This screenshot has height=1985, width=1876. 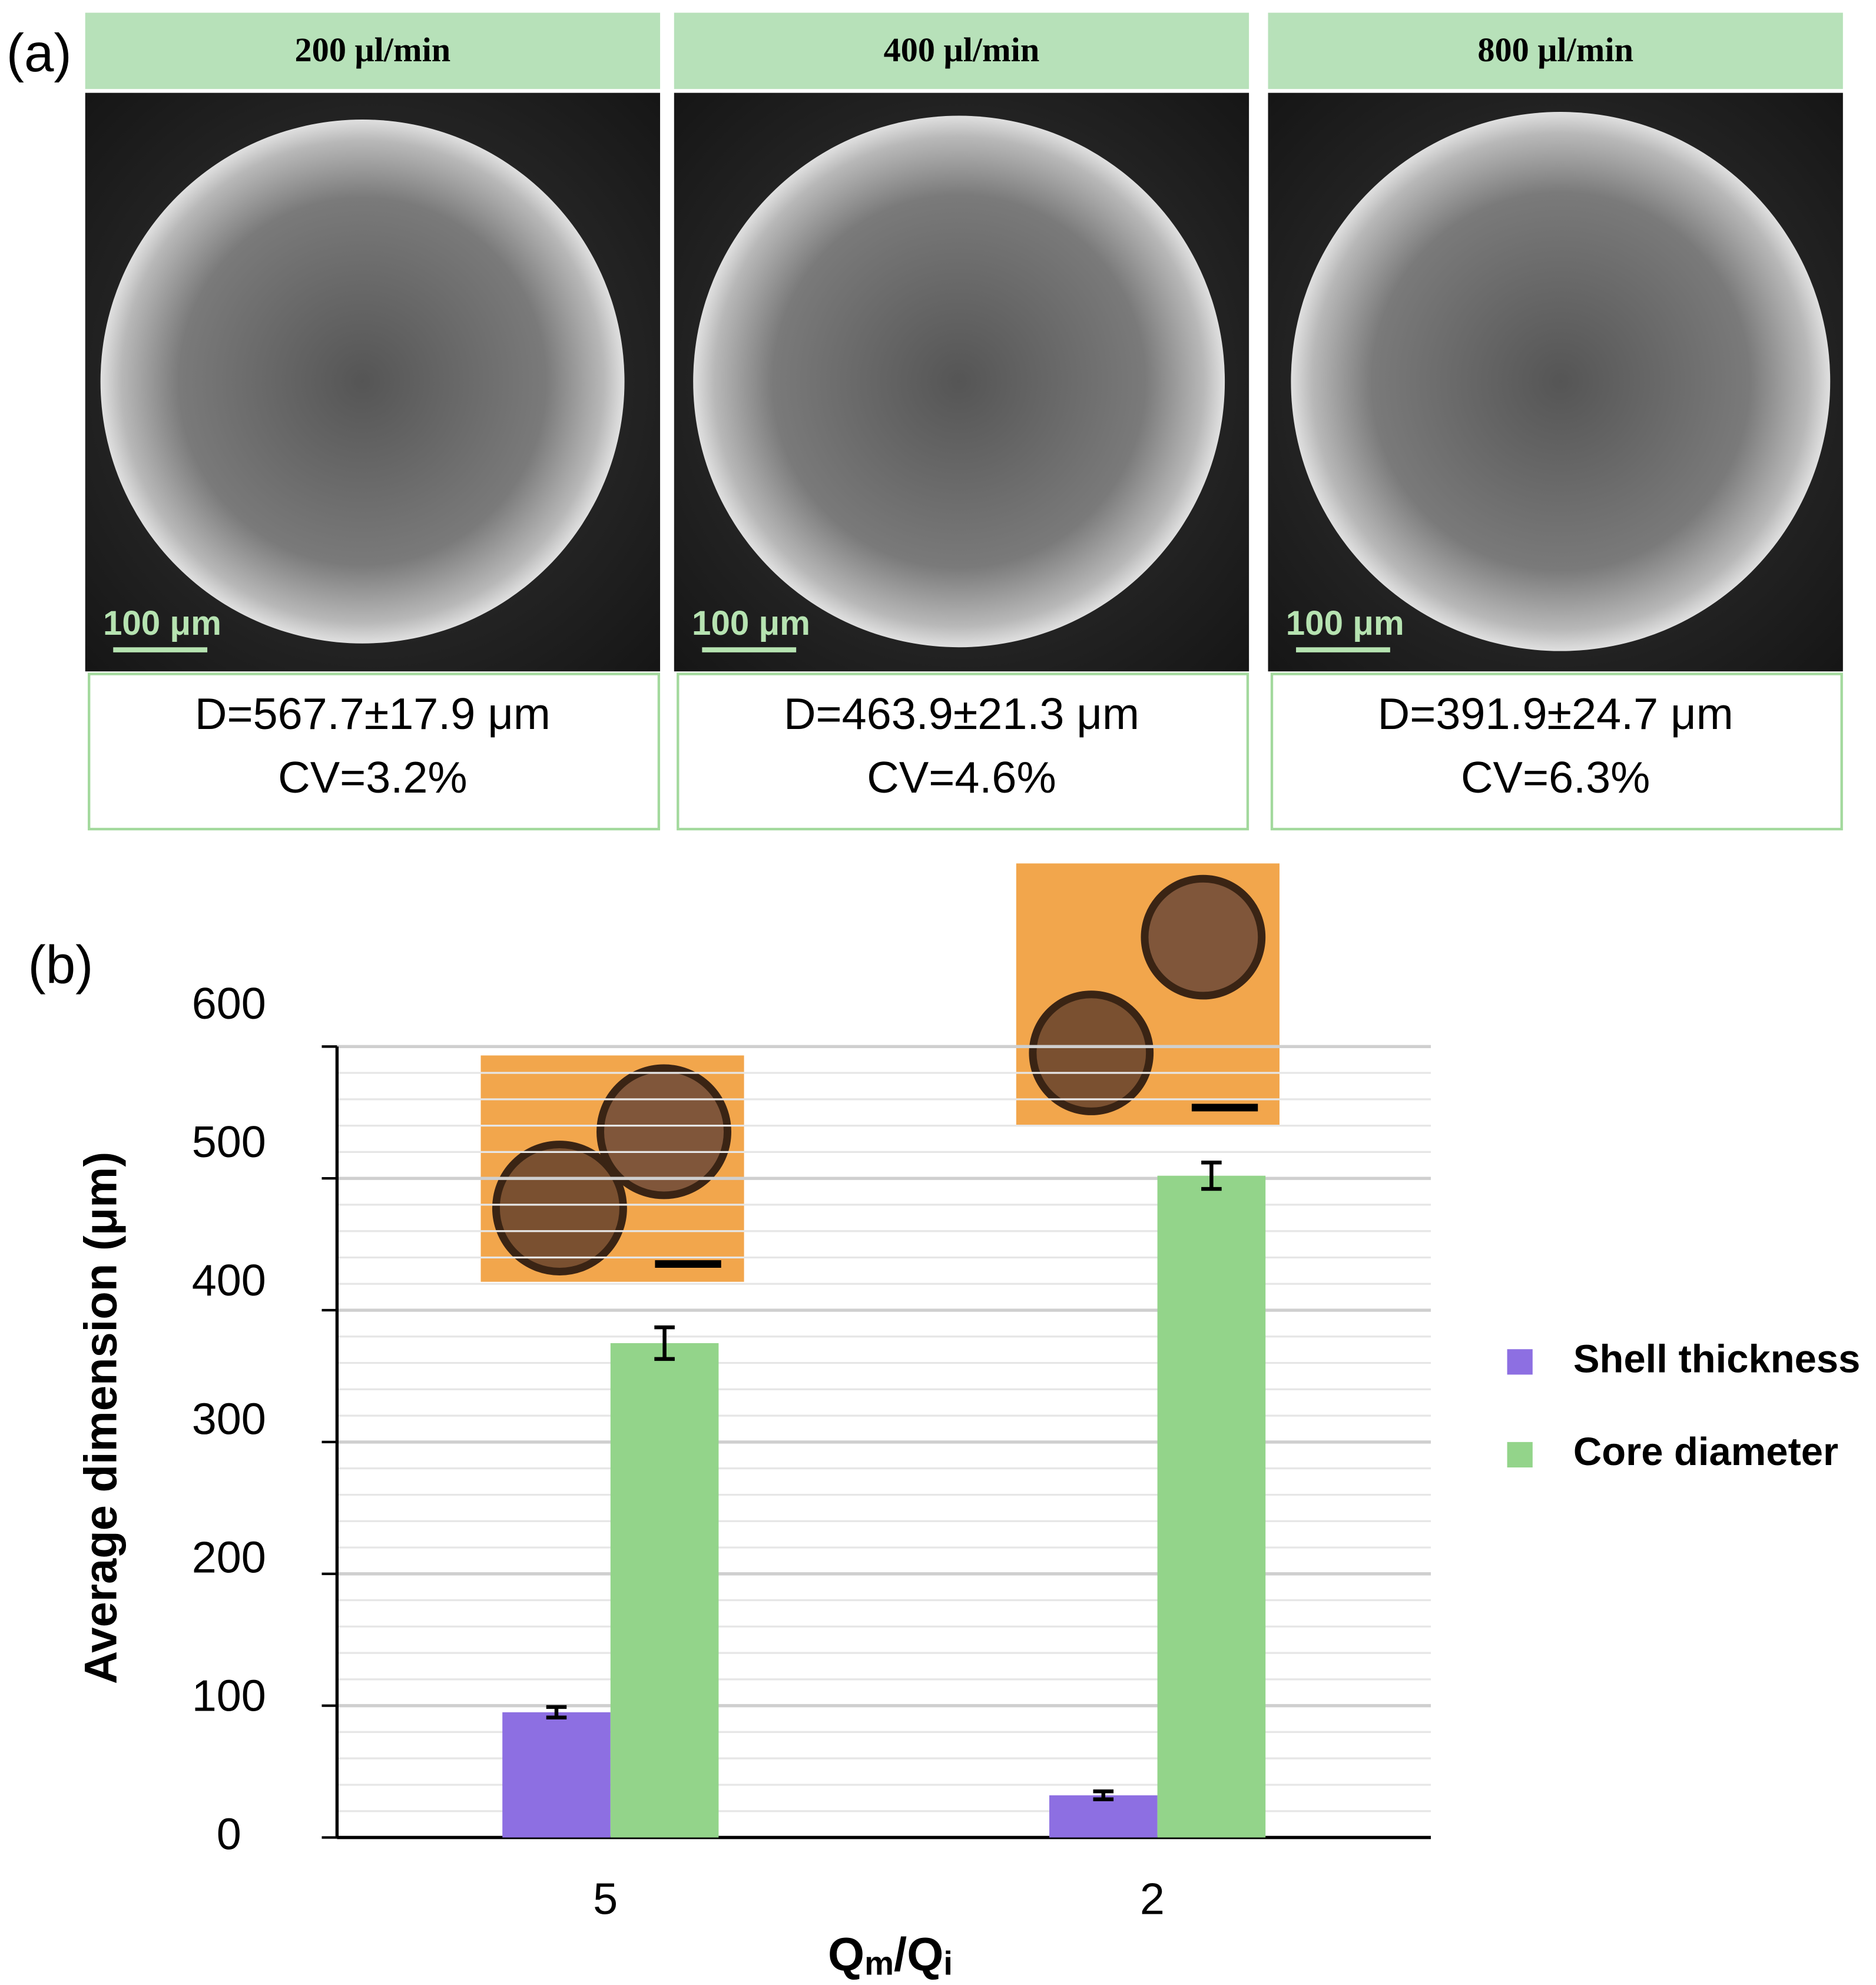 What do you see at coordinates (1153, 1899) in the screenshot?
I see `x-tick-label: 2` at bounding box center [1153, 1899].